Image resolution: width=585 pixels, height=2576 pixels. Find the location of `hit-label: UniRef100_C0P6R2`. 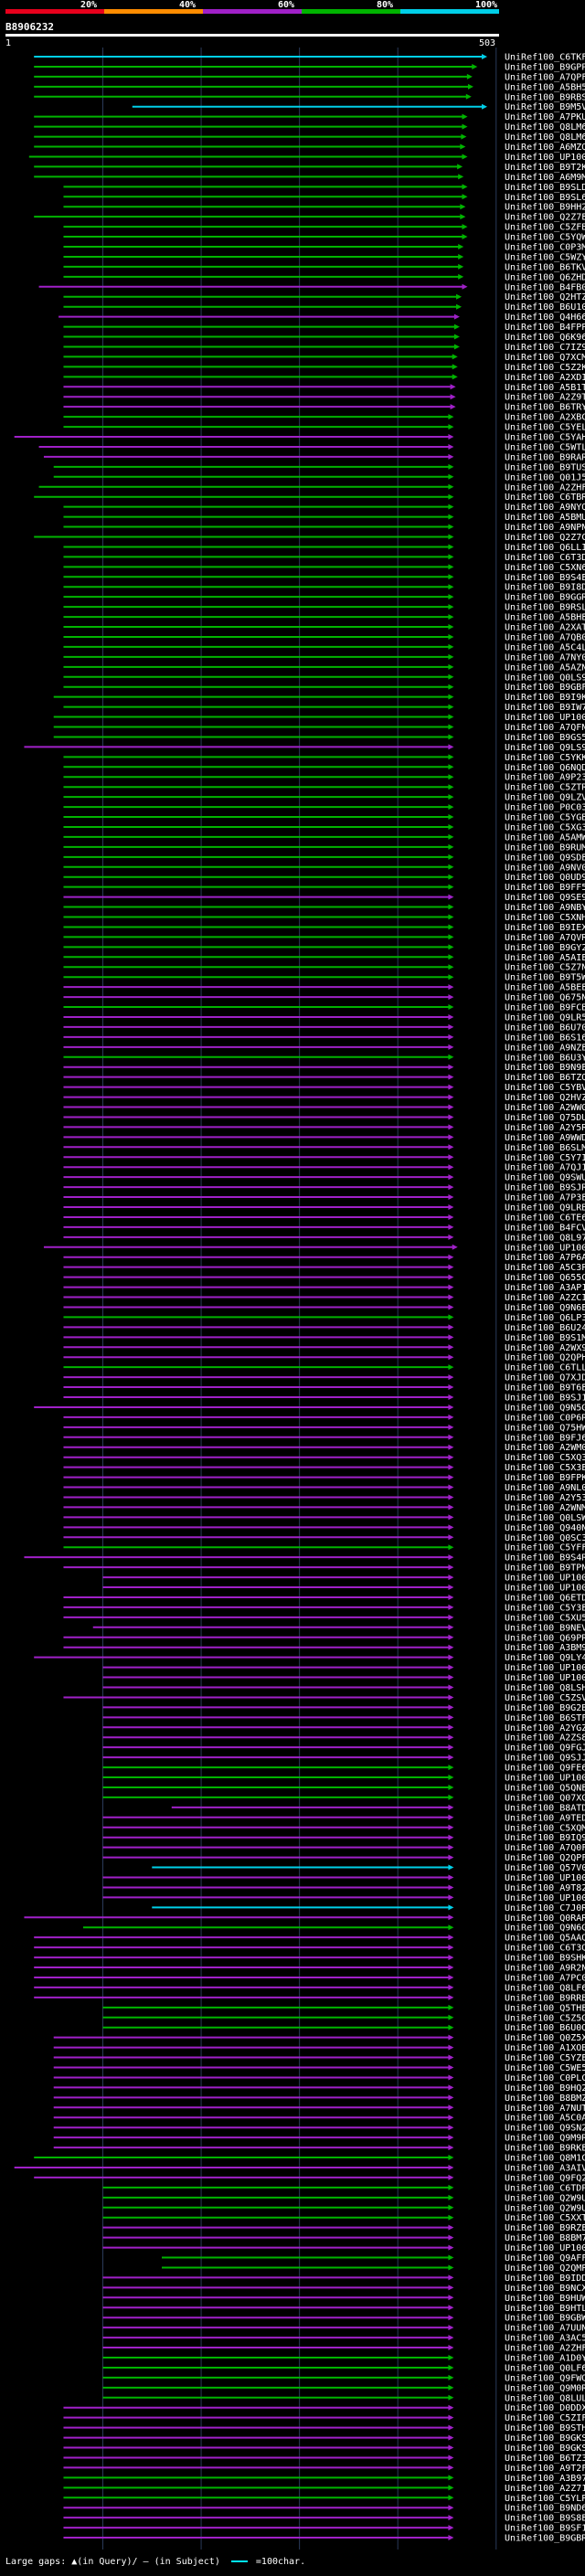

hit-label: UniRef100_C0P6R2 is located at coordinates (545, 1418).